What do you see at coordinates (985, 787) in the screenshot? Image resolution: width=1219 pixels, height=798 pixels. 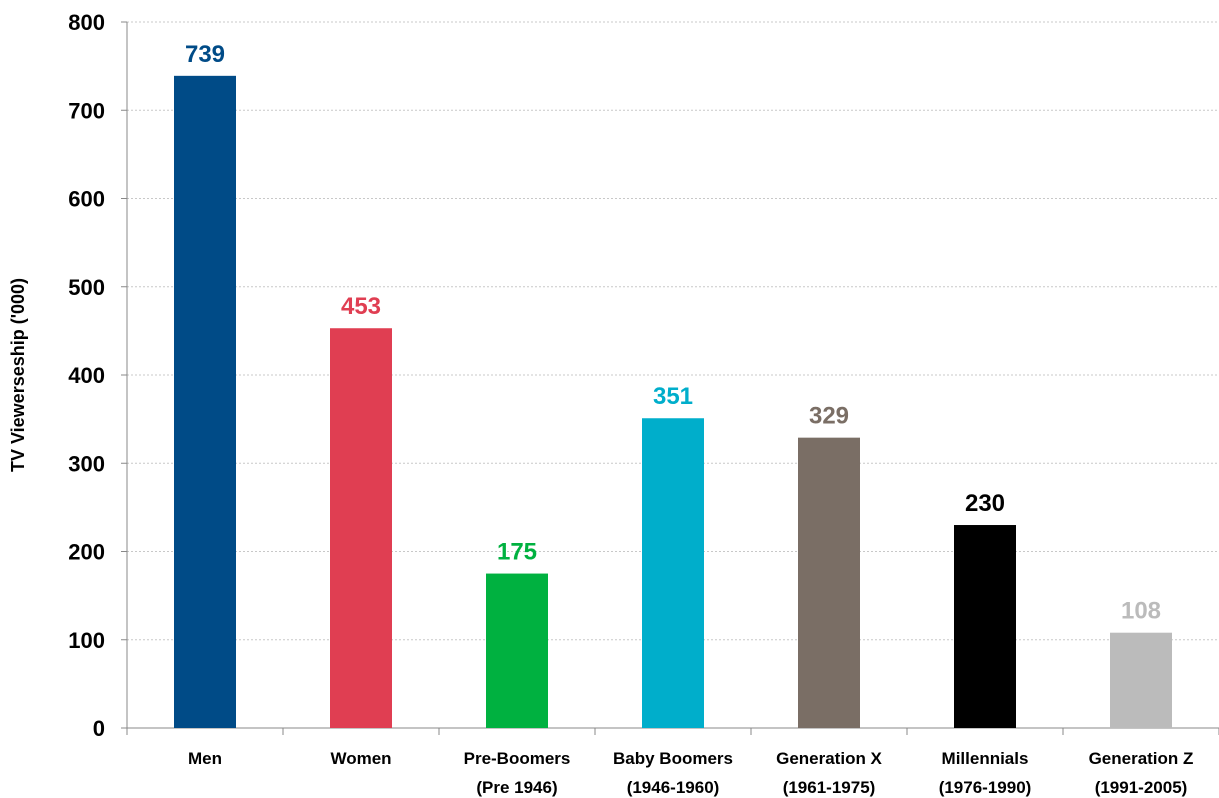 I see `x-category-label: (1976-1990)` at bounding box center [985, 787].